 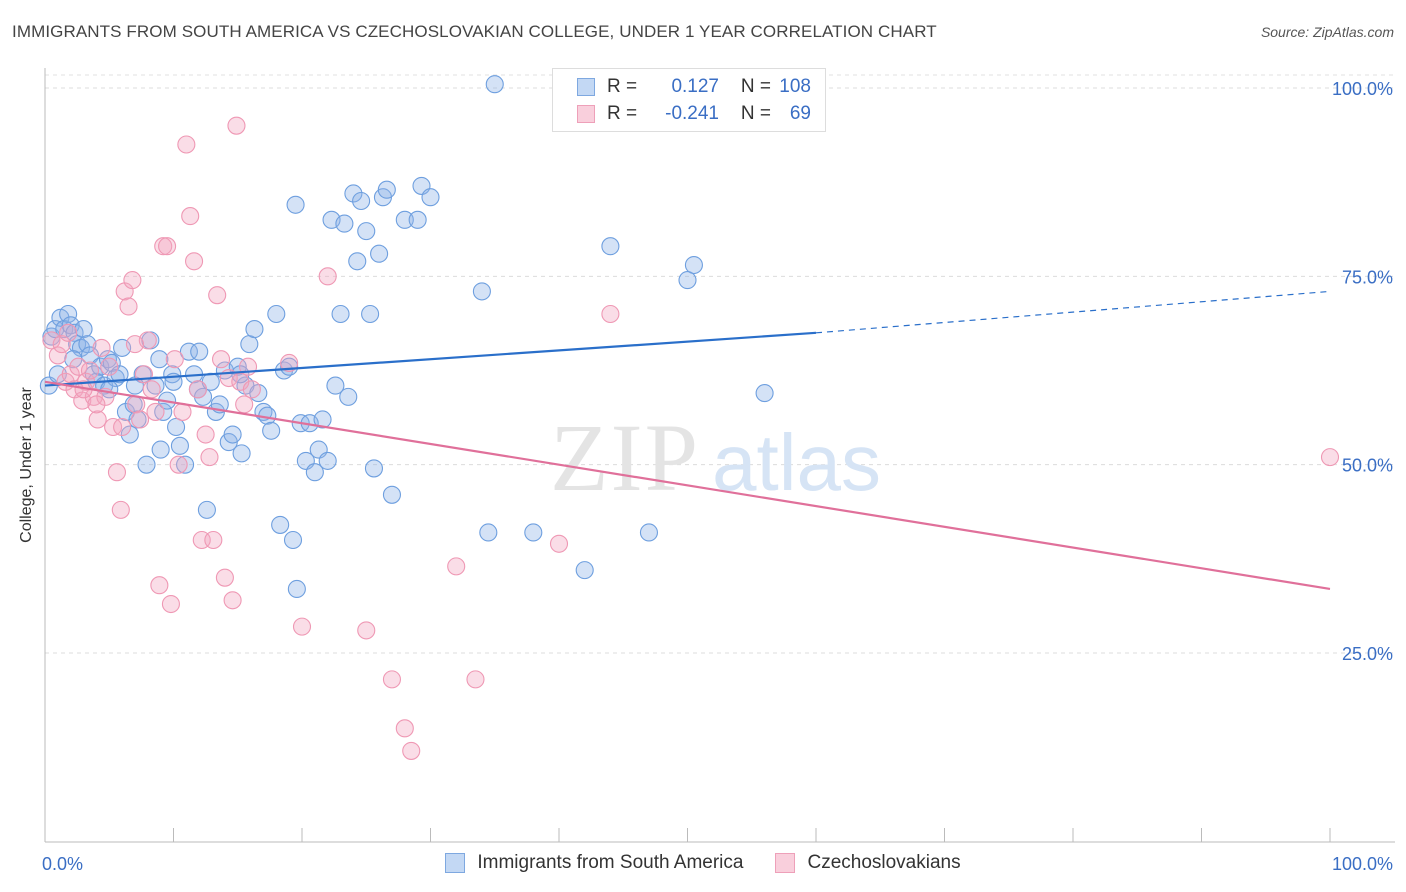 What do you see at coordinates (755, 113) in the screenshot?
I see `n-label: N =` at bounding box center [755, 113].